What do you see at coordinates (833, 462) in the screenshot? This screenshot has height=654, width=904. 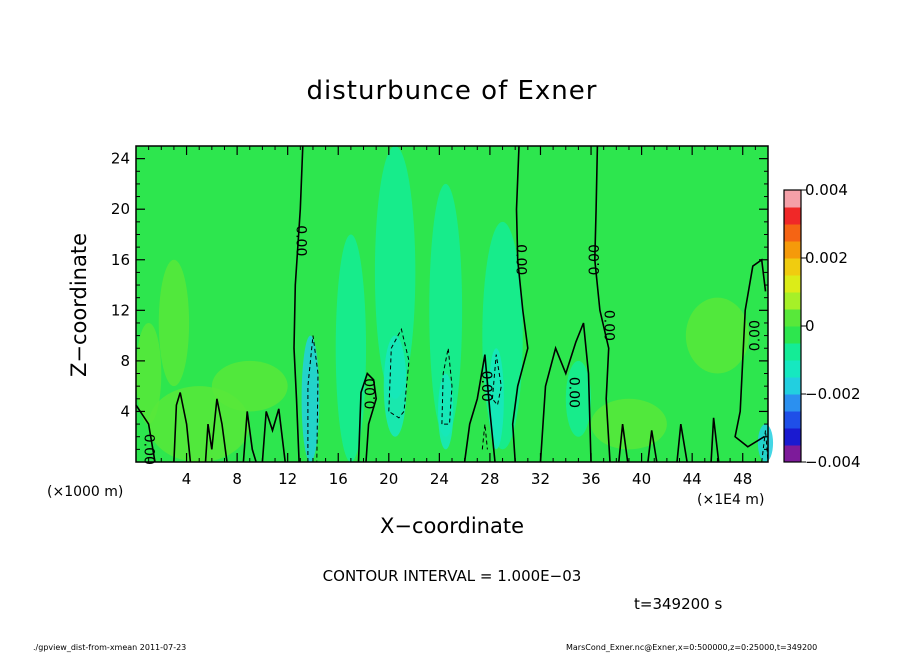 I see `colorbar-label-4: −0.004` at bounding box center [833, 462].